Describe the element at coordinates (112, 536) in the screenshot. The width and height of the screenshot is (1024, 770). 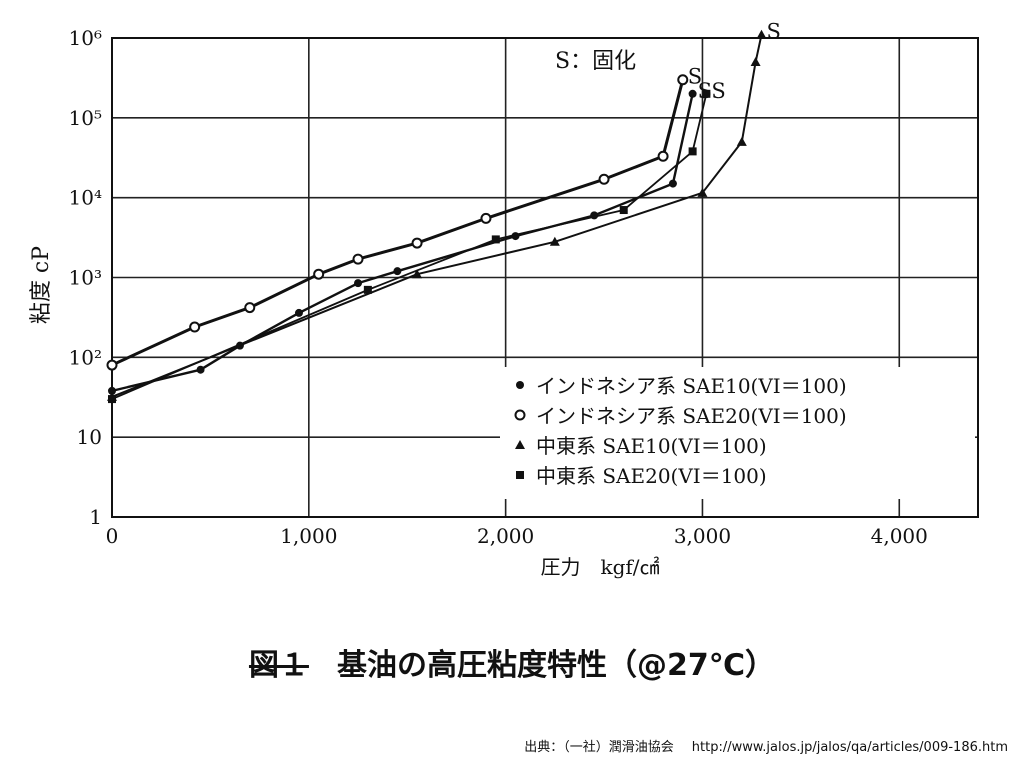
I see `x-tick-label: 0` at that location.